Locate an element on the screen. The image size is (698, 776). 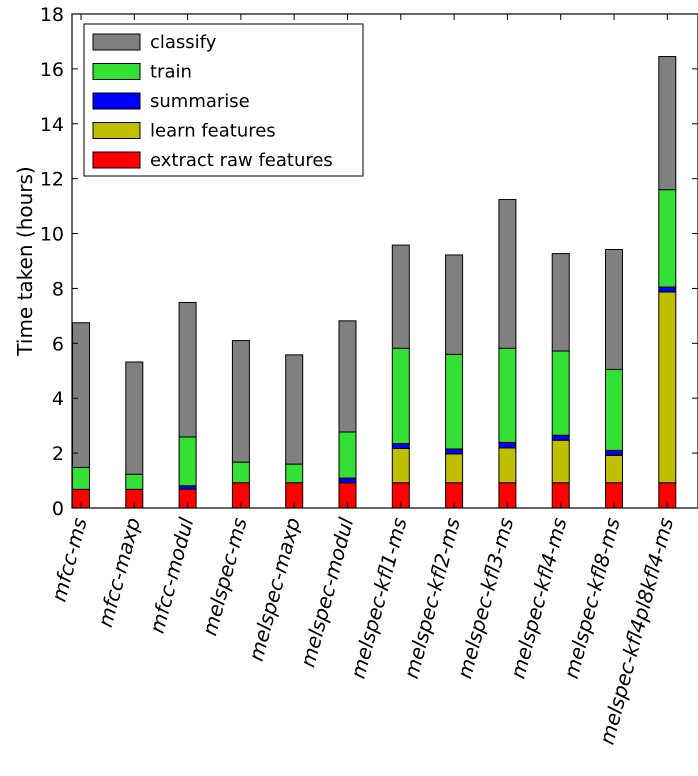
x-category-label: melspec-maxp is located at coordinates (274, 589).